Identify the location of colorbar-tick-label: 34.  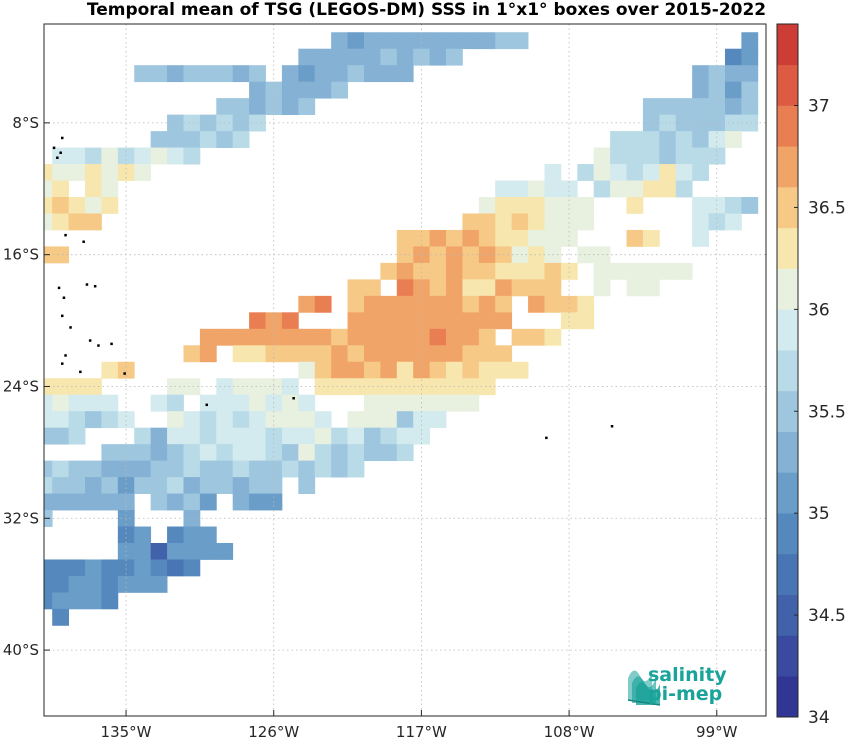
(819, 718).